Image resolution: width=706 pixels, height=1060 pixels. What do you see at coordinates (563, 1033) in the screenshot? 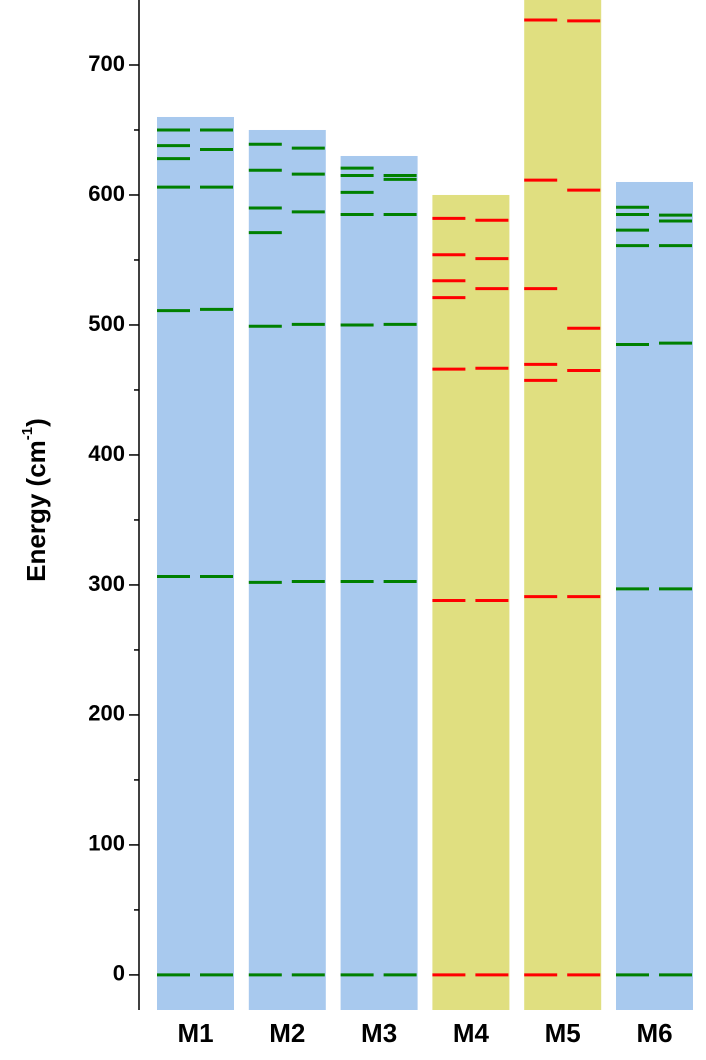
I see `x-tick-label: M5` at bounding box center [563, 1033].